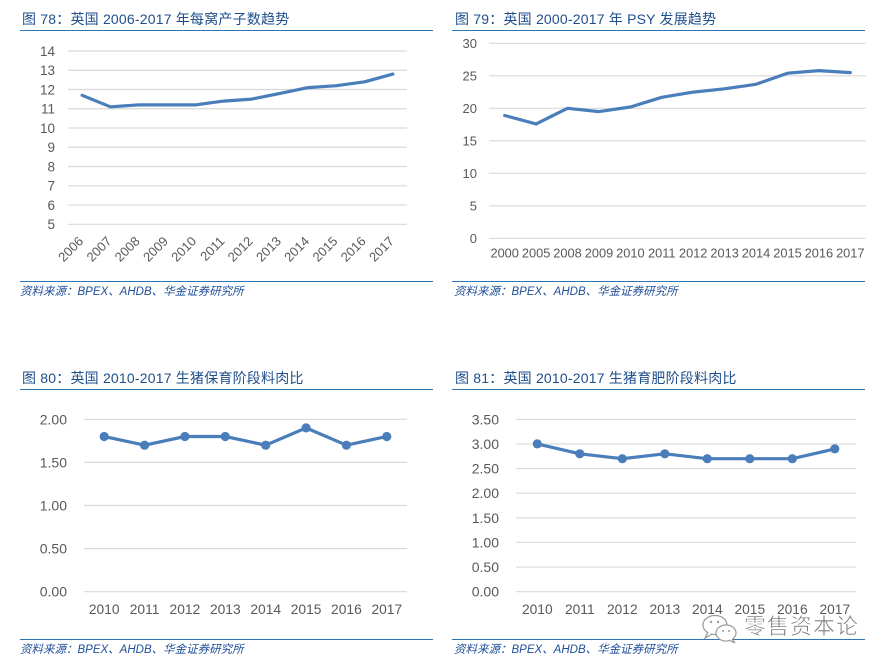 This screenshot has width=883, height=669. I want to click on y-tick-label: 9, so click(51, 147).